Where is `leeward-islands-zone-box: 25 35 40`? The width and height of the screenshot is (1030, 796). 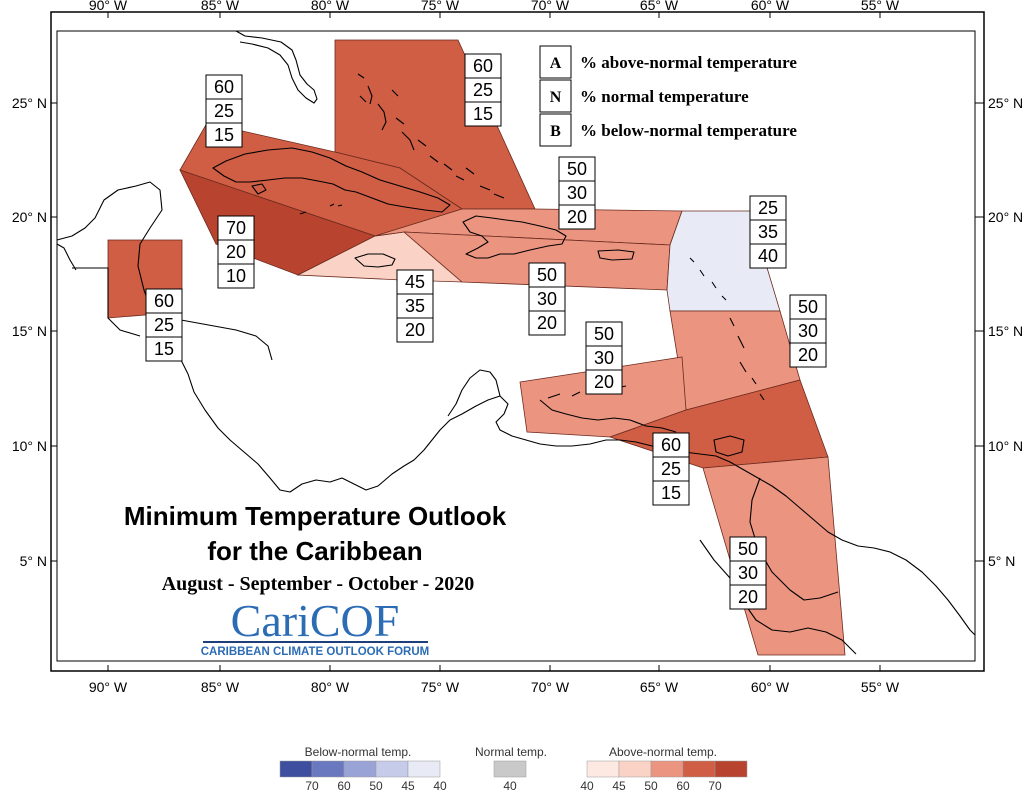
leeward-islands-zone-box: 25 35 40 is located at coordinates (768, 232).